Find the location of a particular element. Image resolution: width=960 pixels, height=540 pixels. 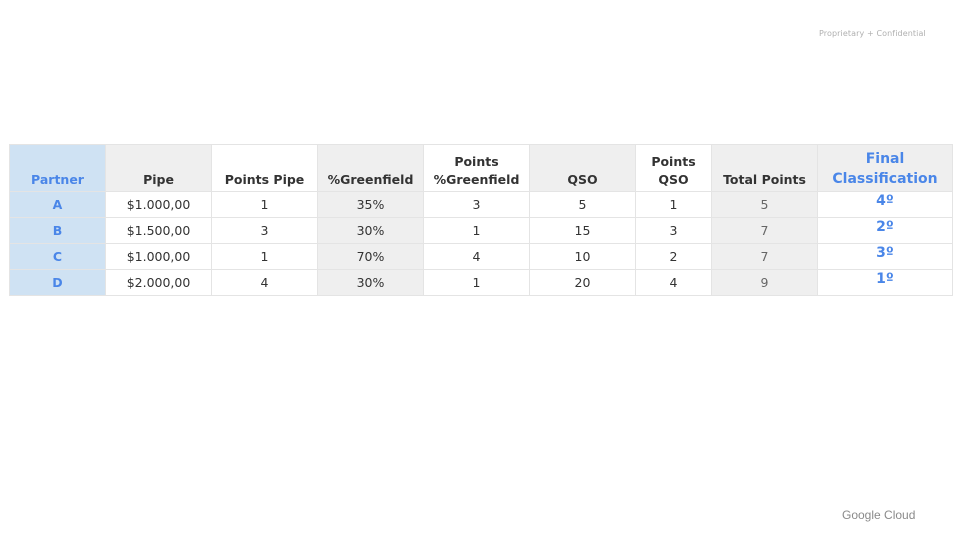

header-final-classification: Final Classification is located at coordinates (885, 168).